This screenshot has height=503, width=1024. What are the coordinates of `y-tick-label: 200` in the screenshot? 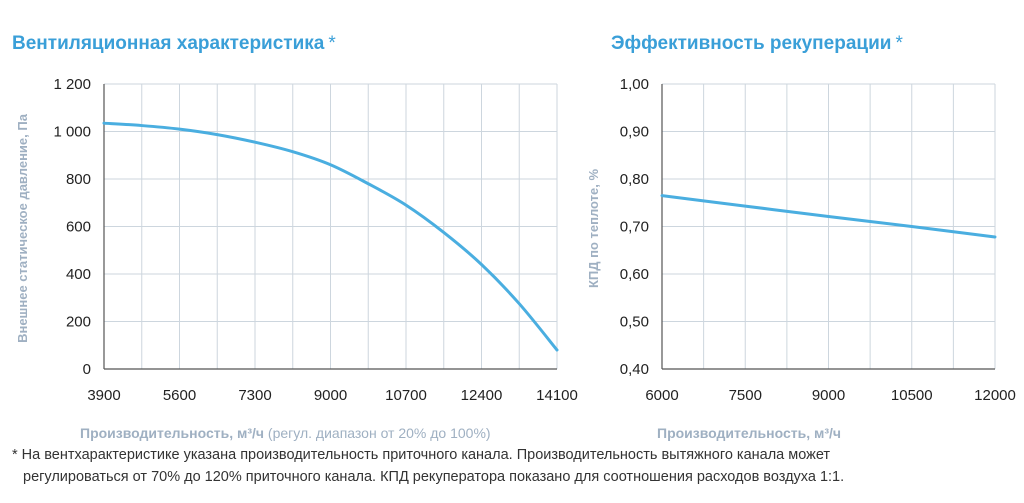 It's located at (78, 322).